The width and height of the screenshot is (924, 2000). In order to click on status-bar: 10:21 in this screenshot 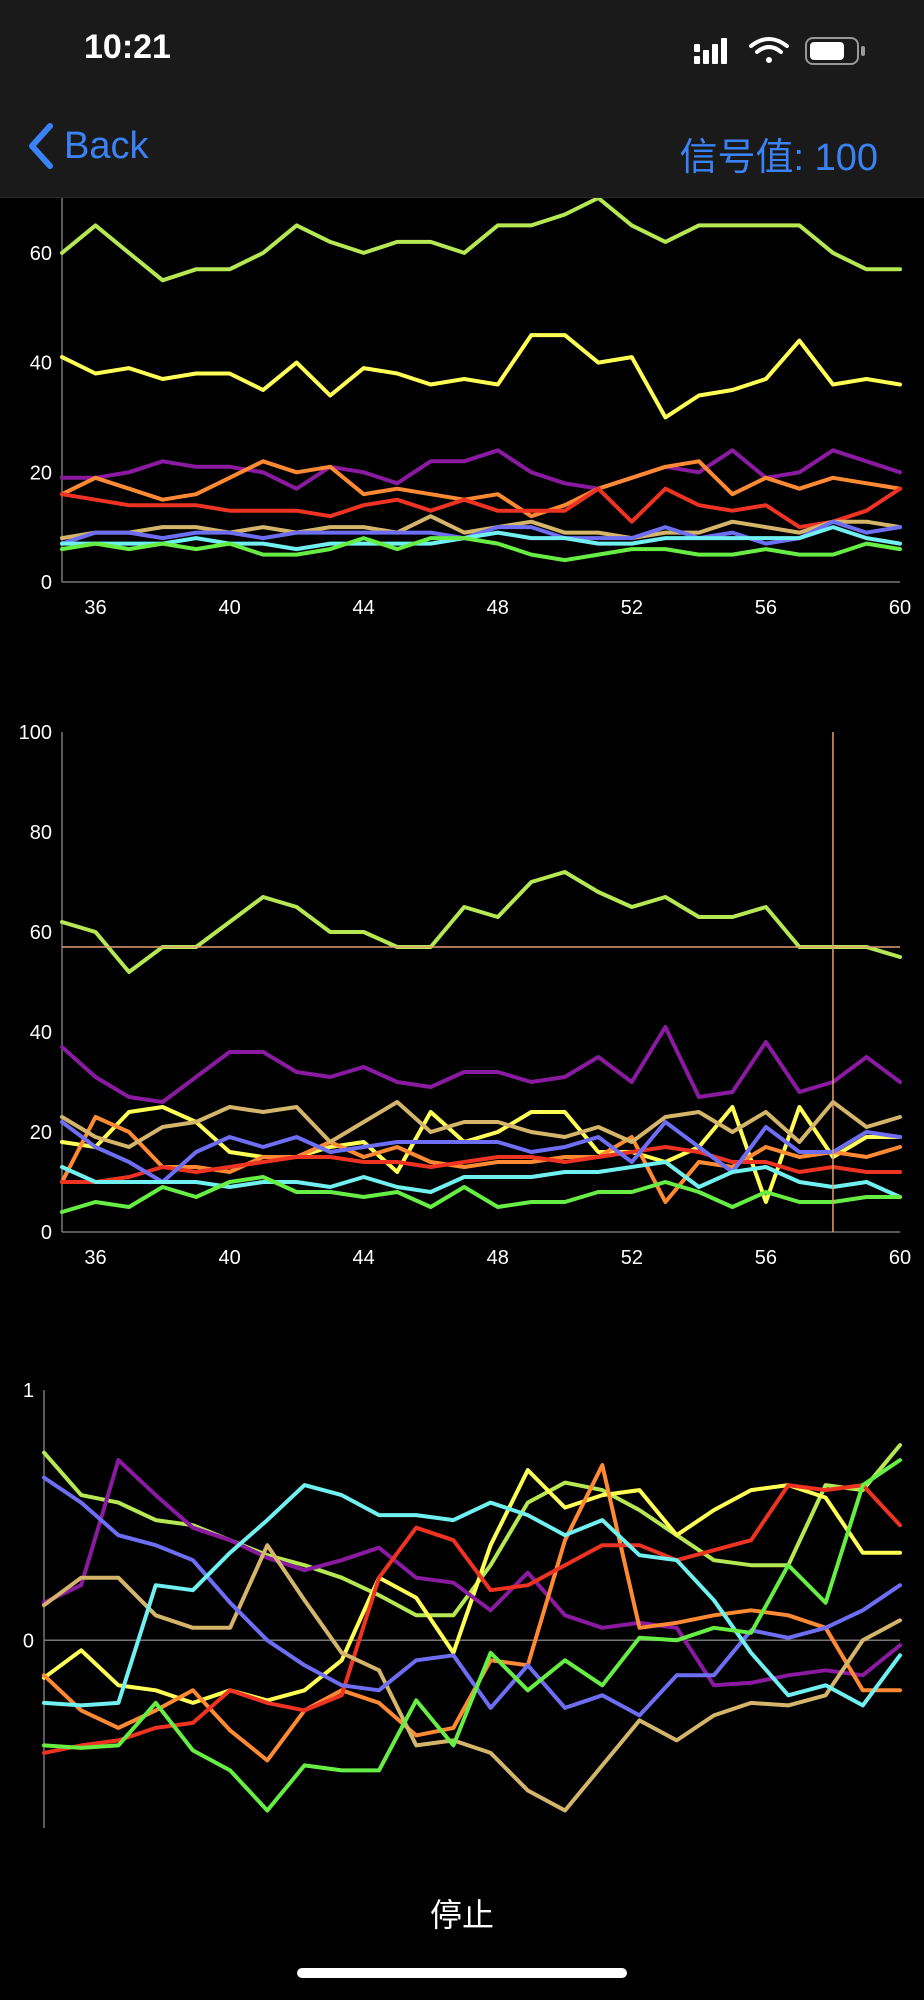, I will do `click(462, 50)`.